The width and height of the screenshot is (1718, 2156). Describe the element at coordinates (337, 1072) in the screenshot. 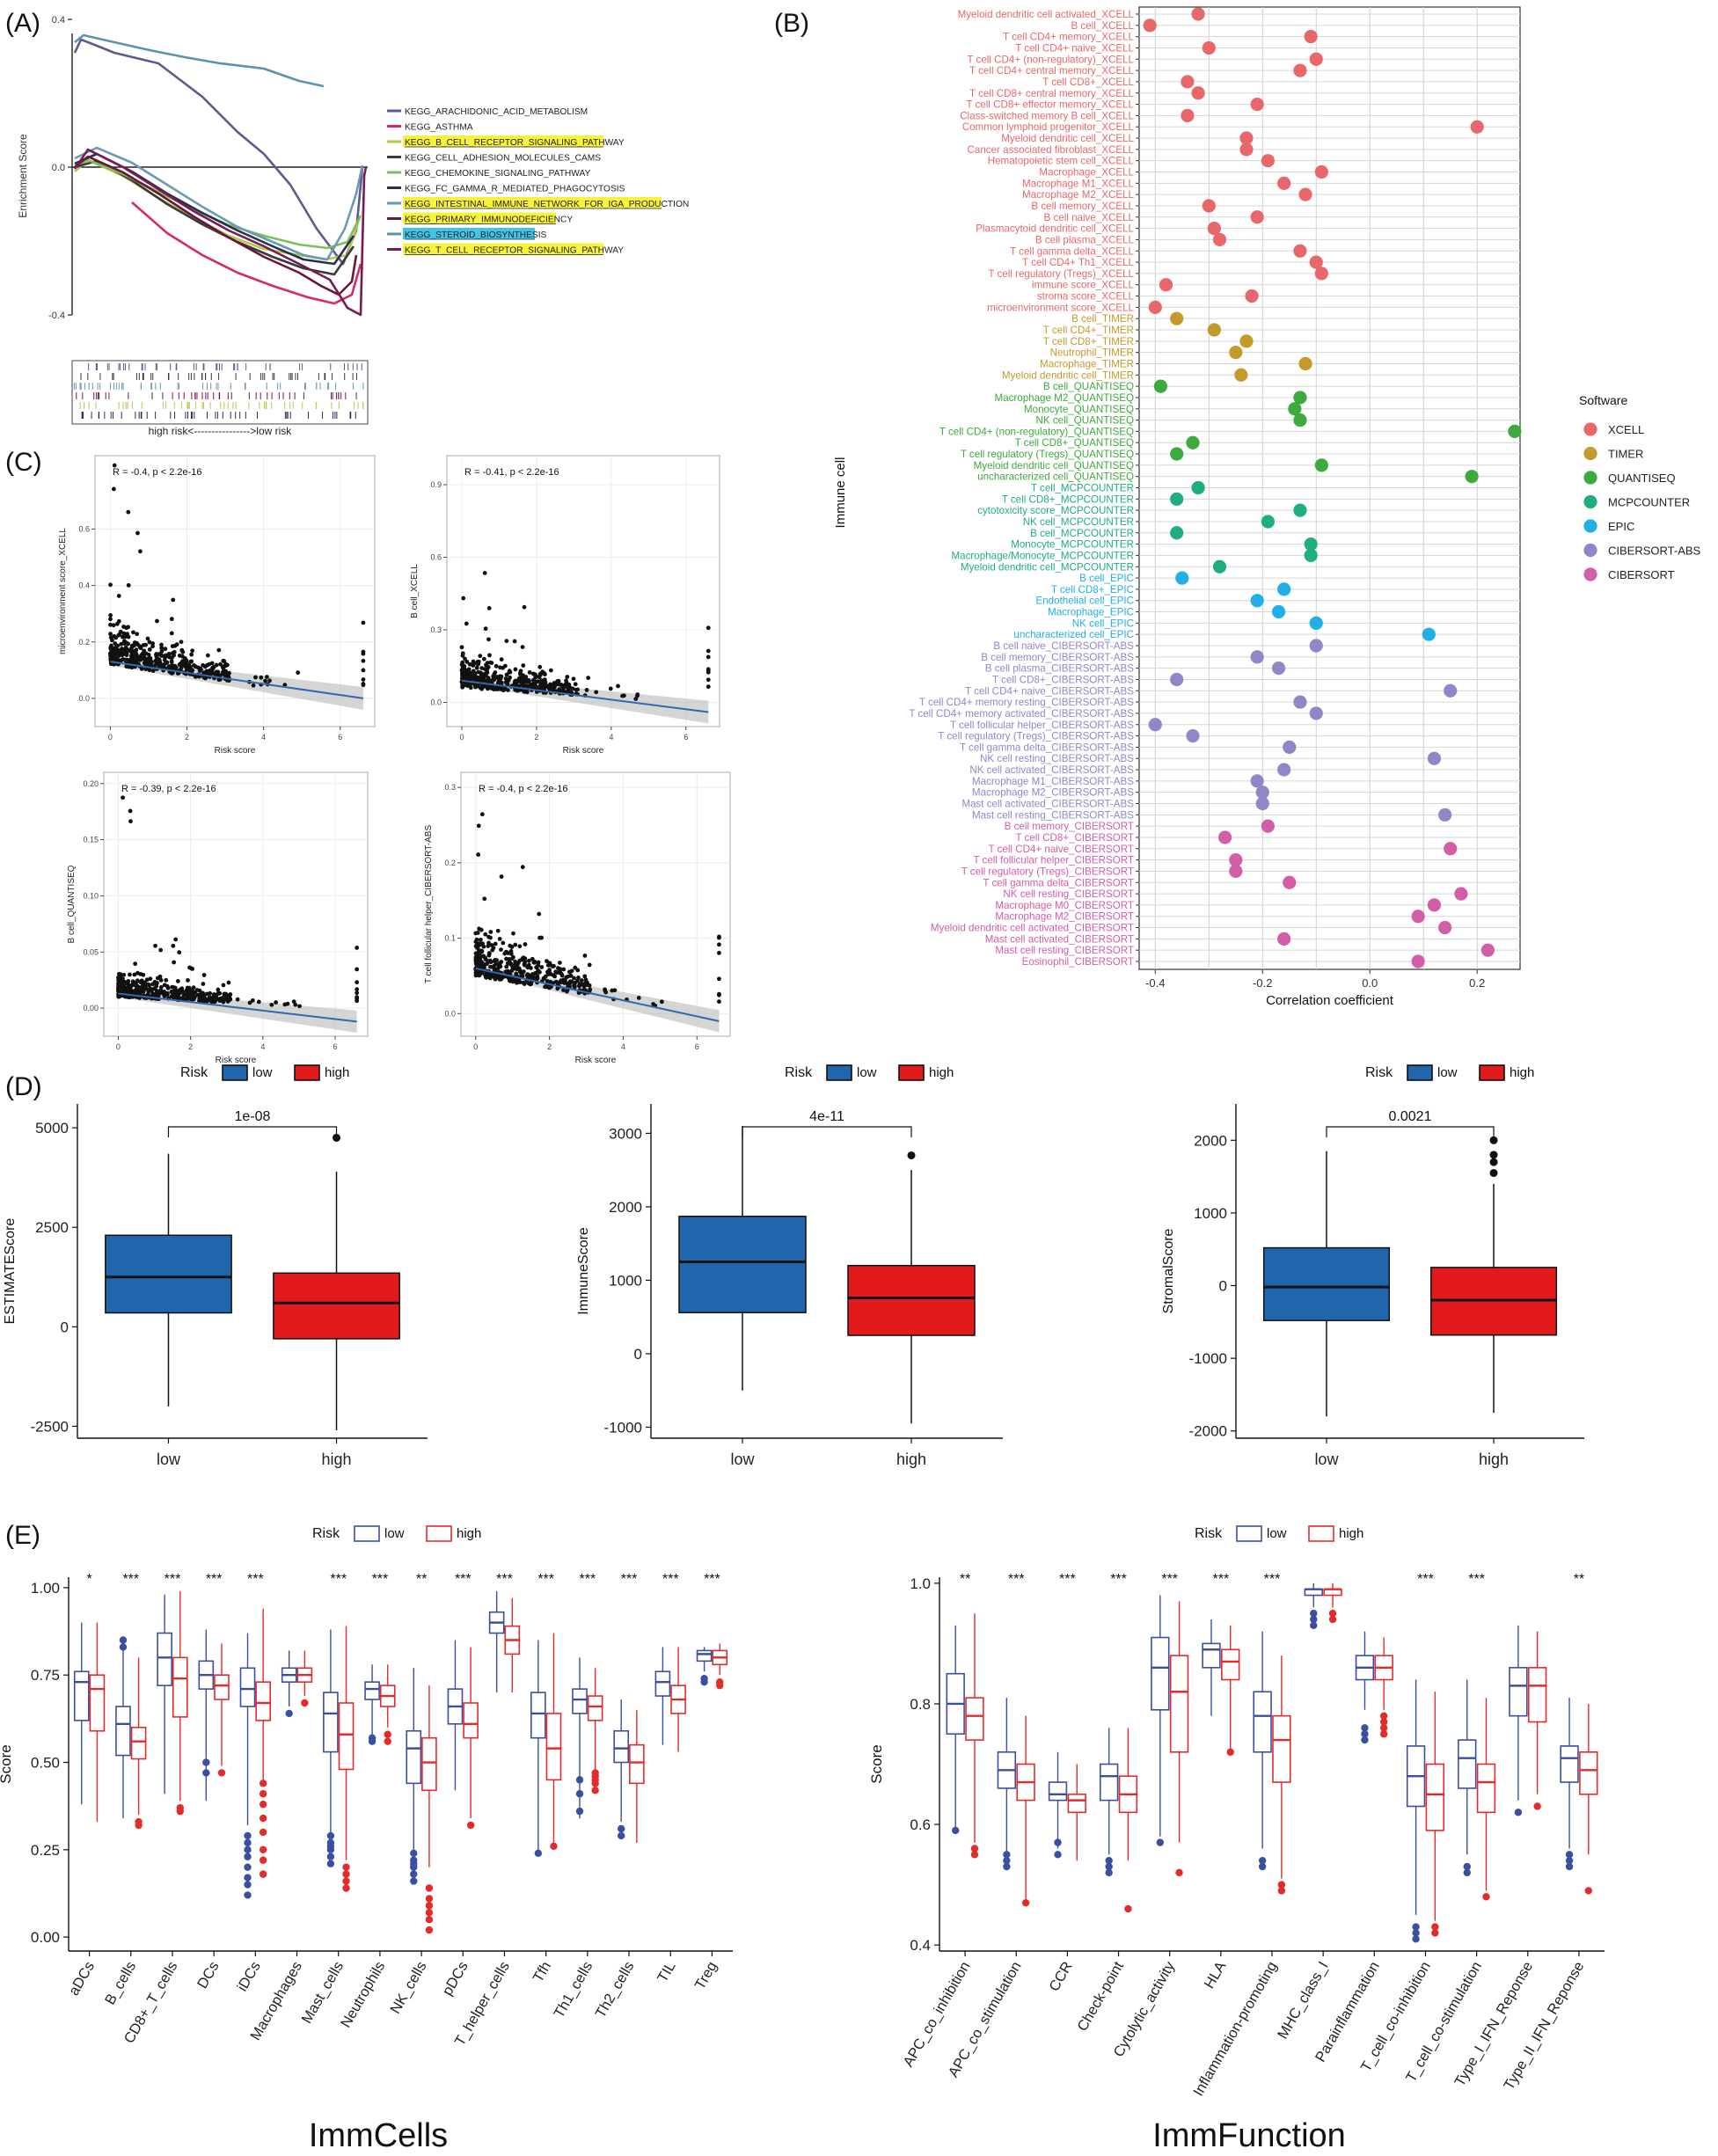

I see `risk-legend-high: high` at that location.